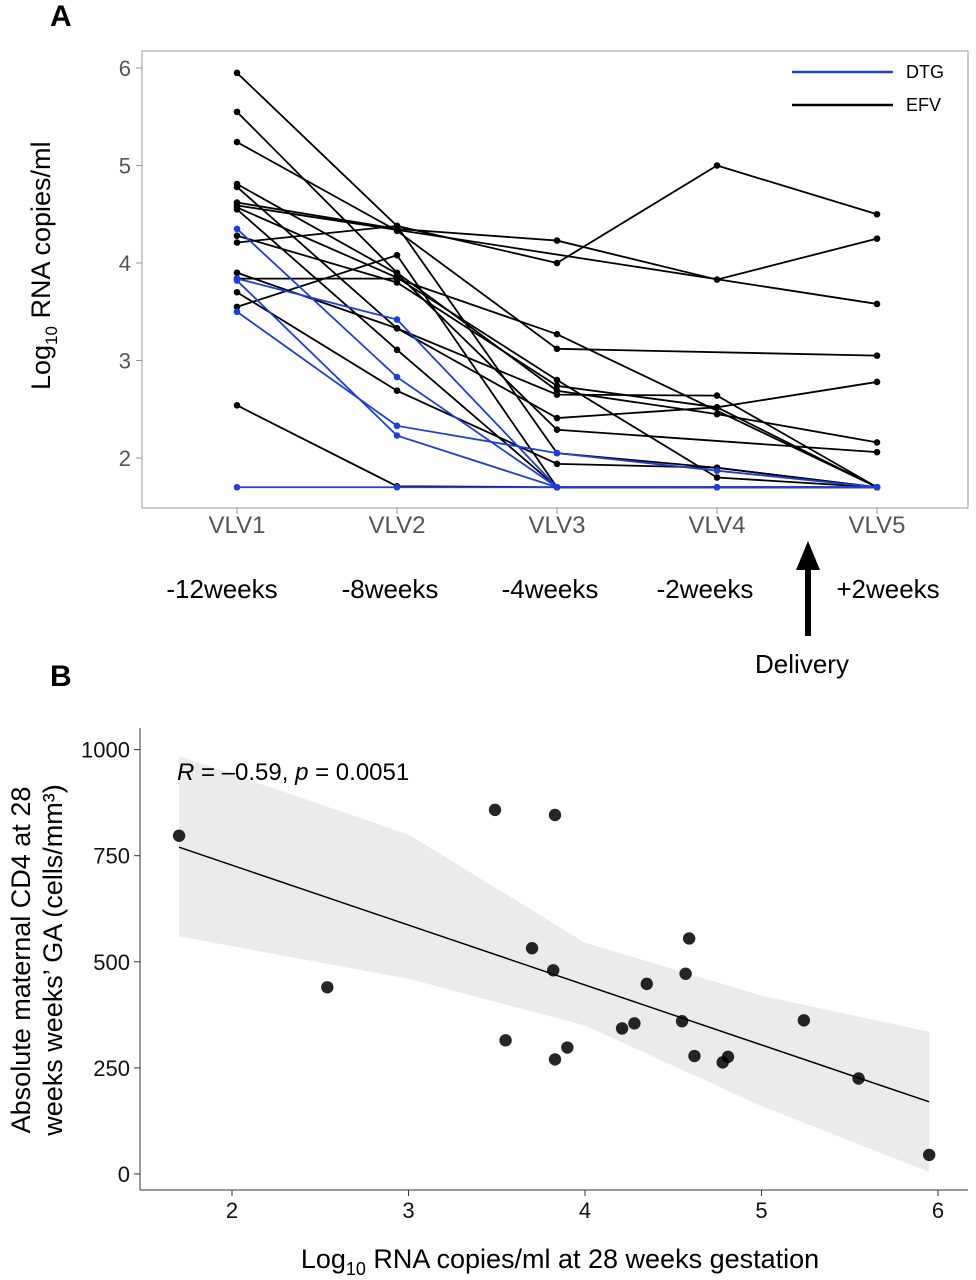 Image resolution: width=976 pixels, height=1280 pixels. What do you see at coordinates (125, 263) in the screenshot?
I see `y-tick-label-a: 4` at bounding box center [125, 263].